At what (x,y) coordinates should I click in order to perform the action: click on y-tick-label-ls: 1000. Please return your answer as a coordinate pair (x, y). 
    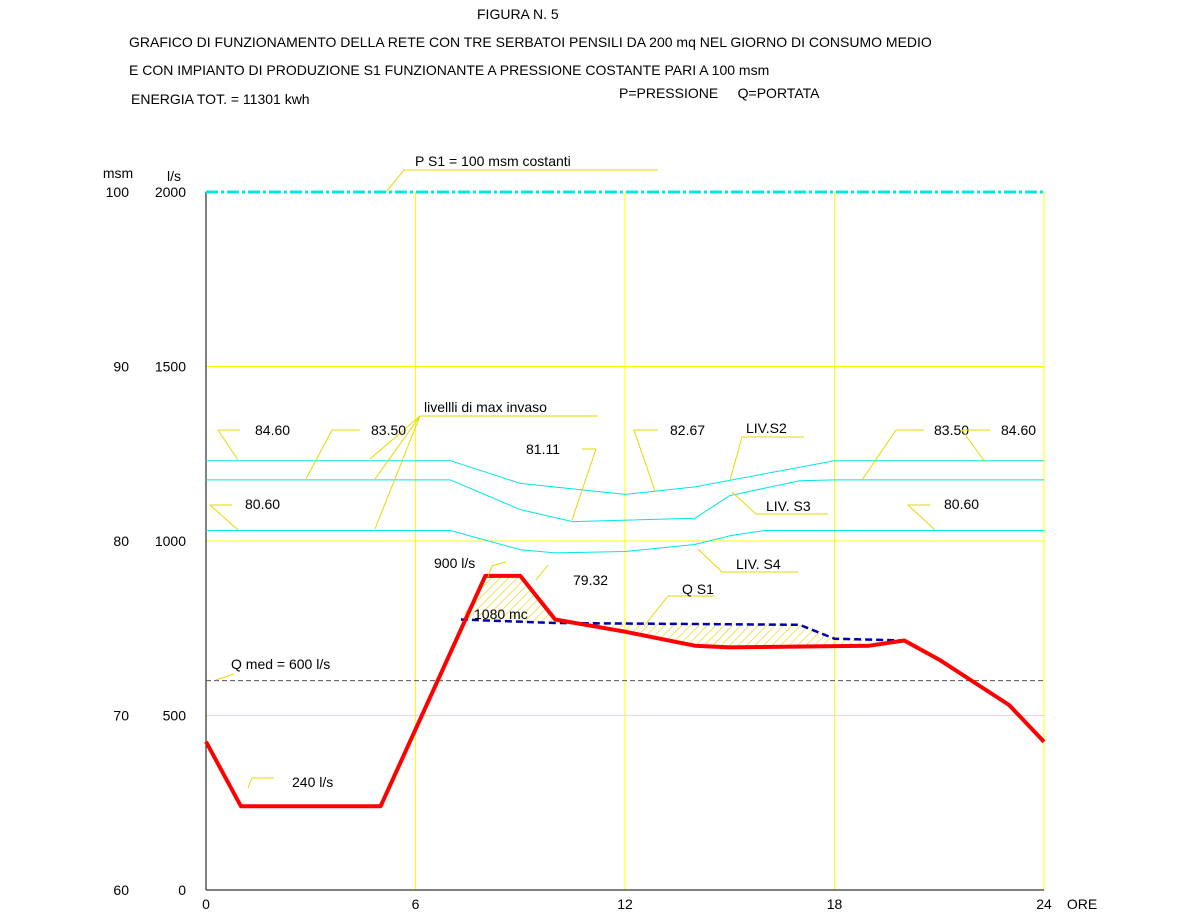
    Looking at the image, I should click on (170, 541).